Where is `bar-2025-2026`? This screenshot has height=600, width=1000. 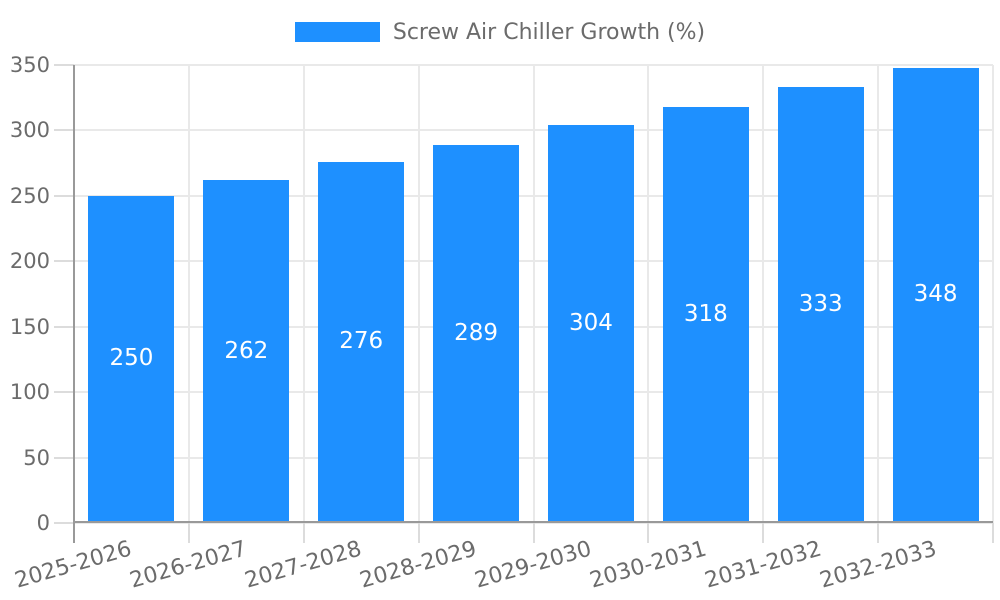
bar-2025-2026 is located at coordinates (131, 359).